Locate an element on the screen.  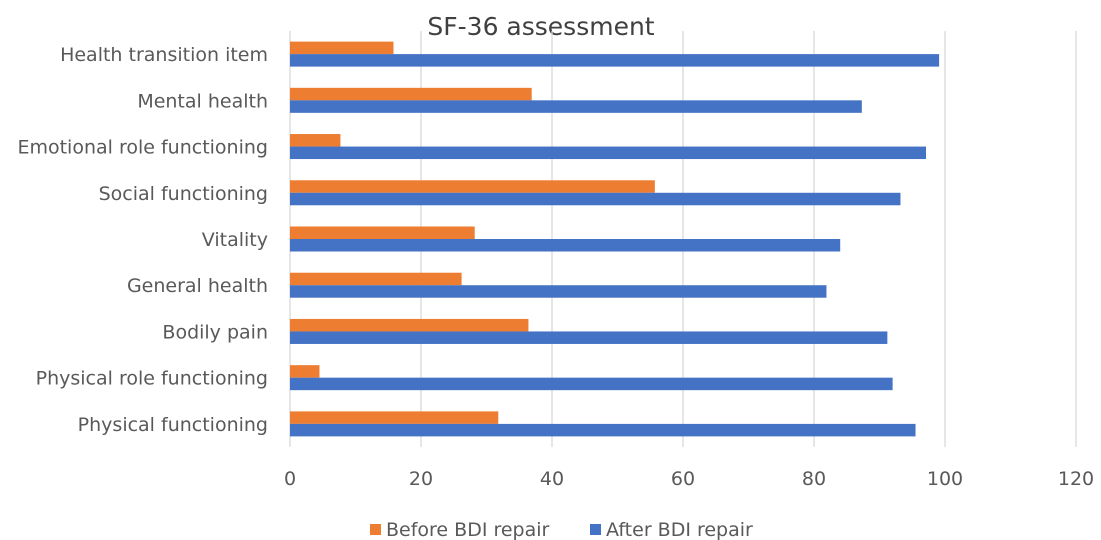
category-label: Bodily pain is located at coordinates (215, 332).